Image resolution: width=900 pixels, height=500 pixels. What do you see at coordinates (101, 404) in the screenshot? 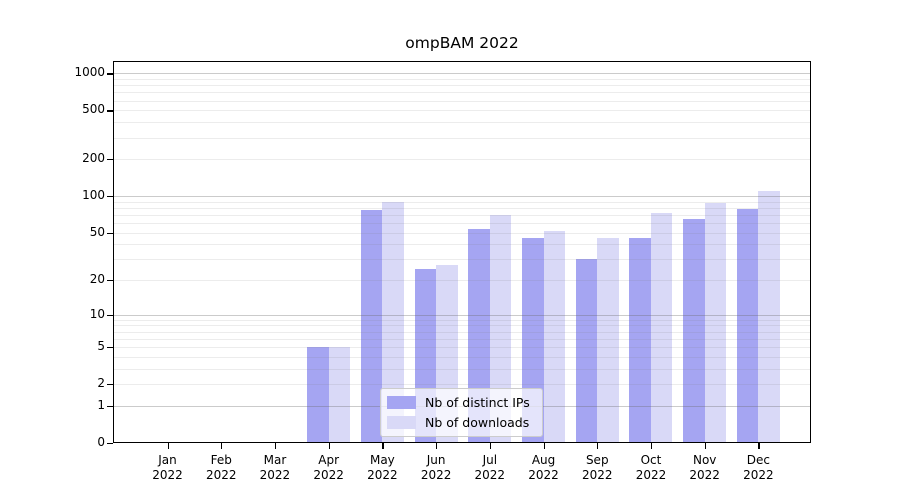
I see `y-axis-tick-label: 1` at bounding box center [101, 404].